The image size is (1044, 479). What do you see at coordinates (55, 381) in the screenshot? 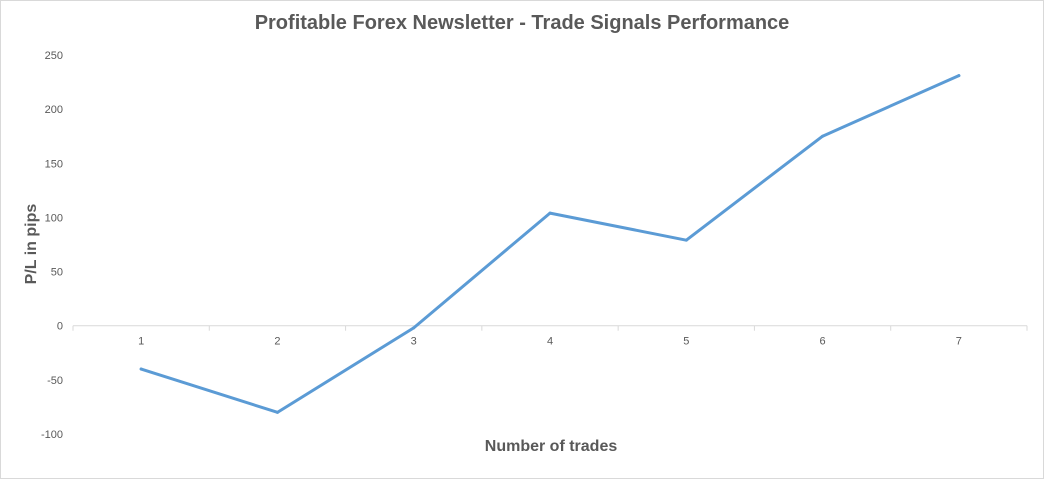
I see `y-tick-label: -50` at bounding box center [55, 381].